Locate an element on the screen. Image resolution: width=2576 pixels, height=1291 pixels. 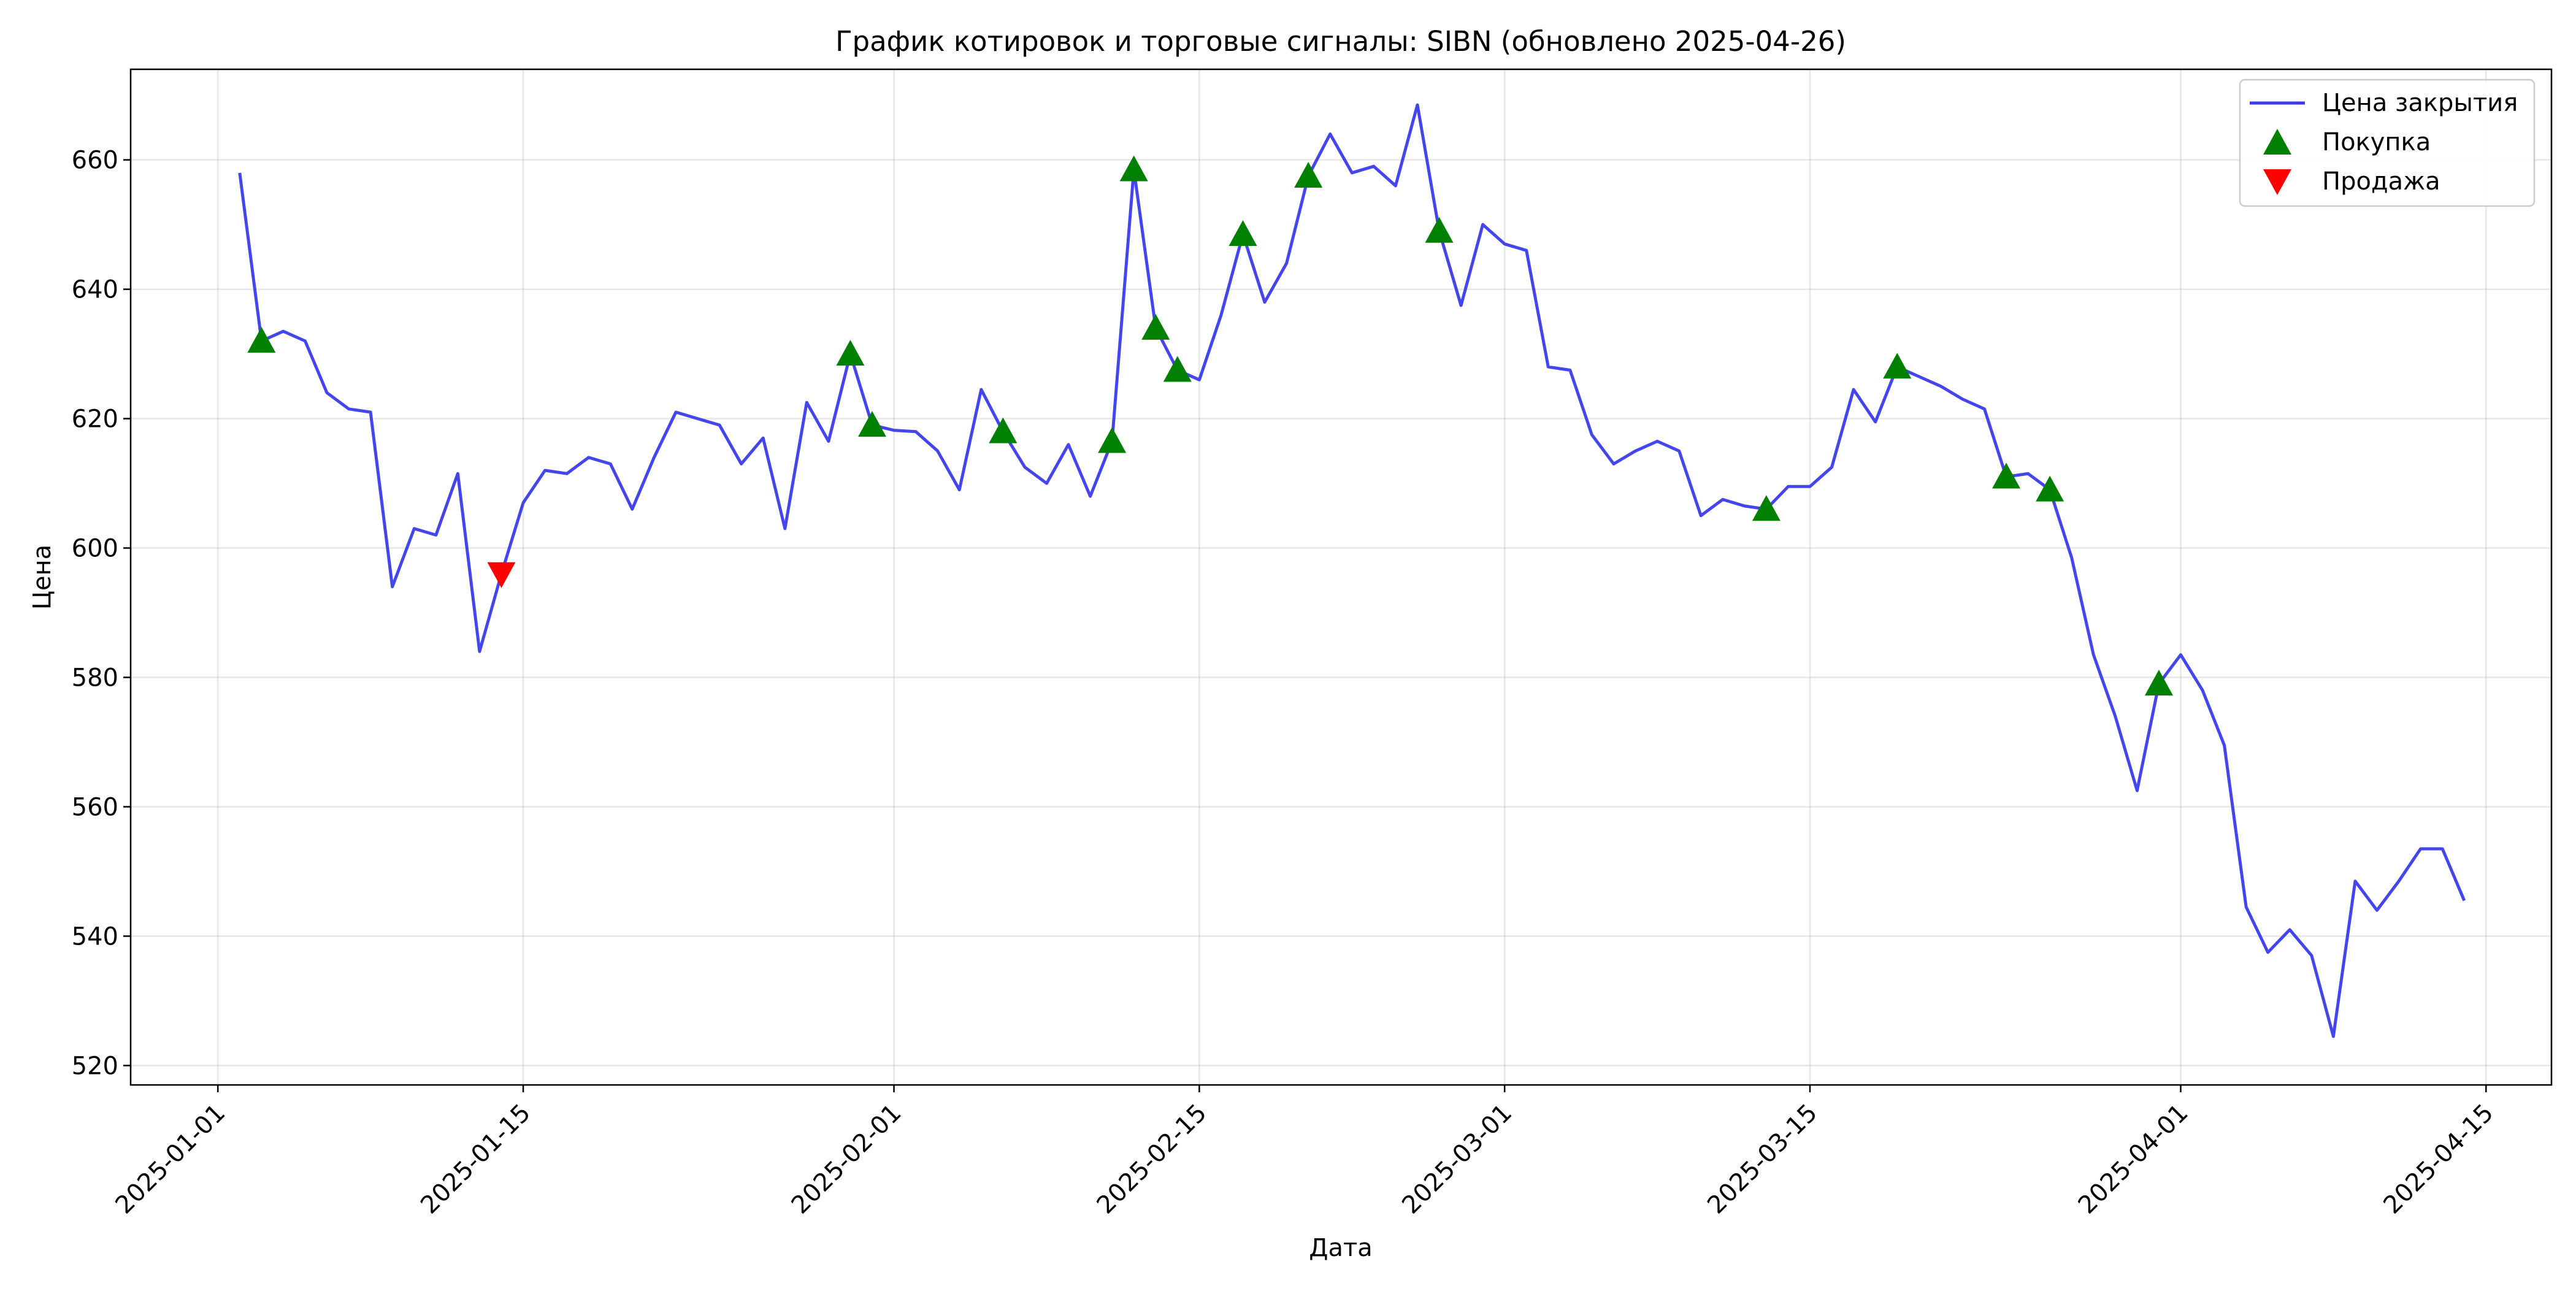
y-tick-label: 540 is located at coordinates (95, 936).